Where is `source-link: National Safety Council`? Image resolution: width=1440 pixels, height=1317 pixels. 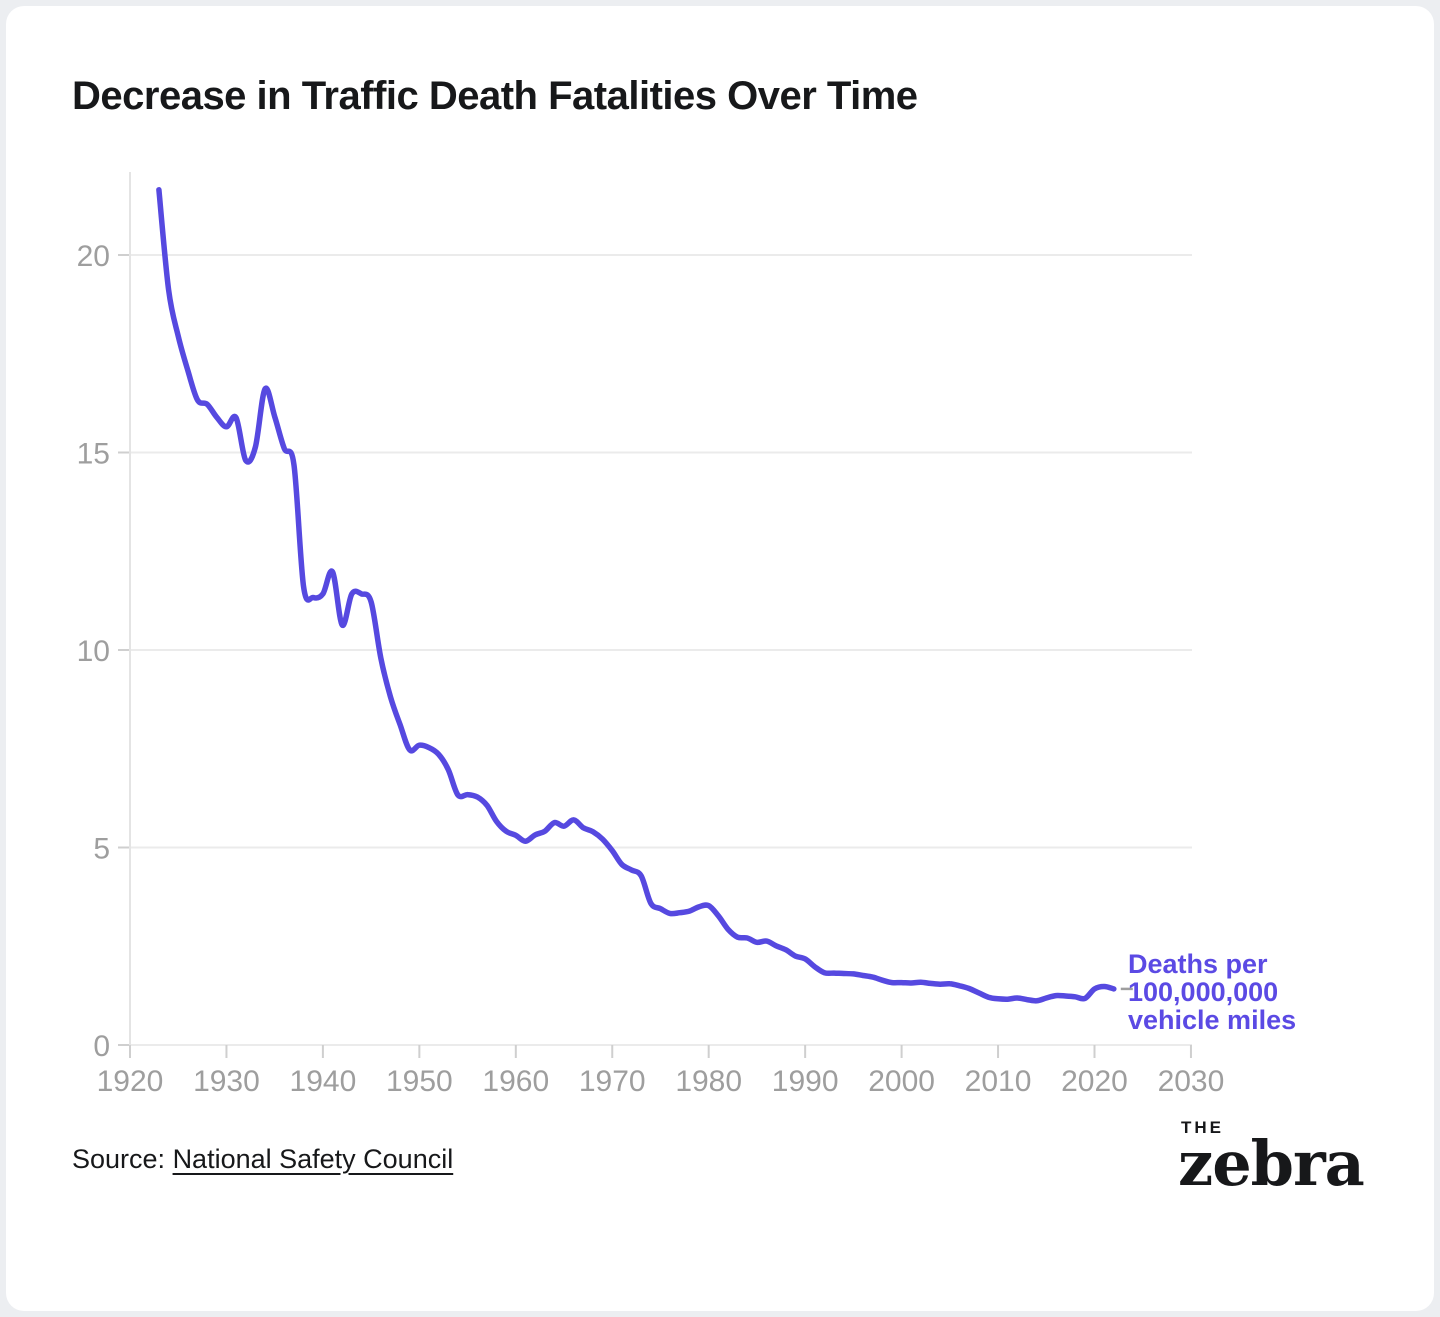 source-link: National Safety Council is located at coordinates (313, 1159).